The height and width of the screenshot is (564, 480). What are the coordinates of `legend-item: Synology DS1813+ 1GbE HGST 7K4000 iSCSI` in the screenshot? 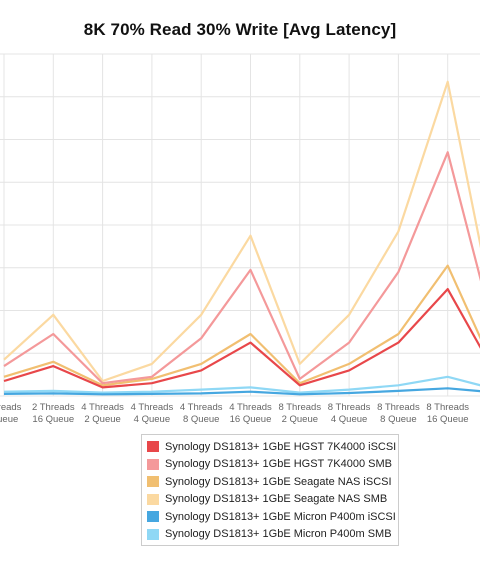 It's located at (272, 447).